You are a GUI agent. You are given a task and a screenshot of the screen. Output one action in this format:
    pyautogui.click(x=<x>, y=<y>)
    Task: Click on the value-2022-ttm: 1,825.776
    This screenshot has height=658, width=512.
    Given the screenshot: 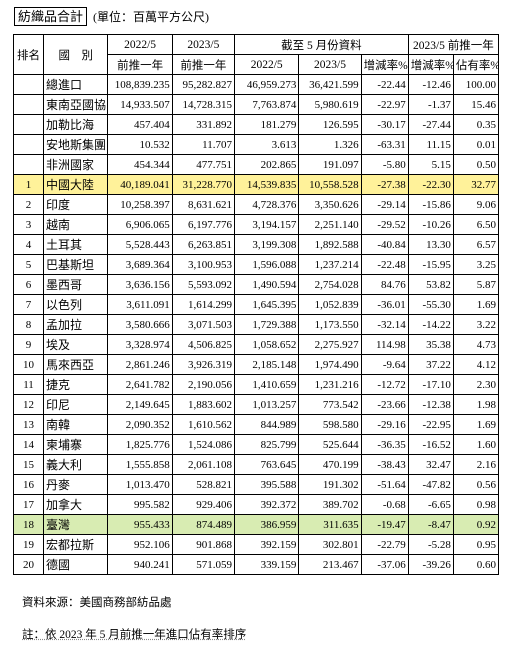 What is the action you would take?
    pyautogui.click(x=140, y=444)
    